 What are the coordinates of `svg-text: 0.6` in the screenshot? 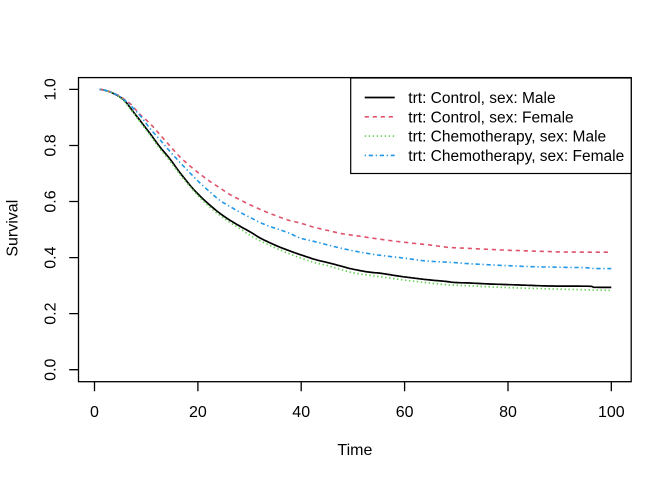 It's located at (51, 201).